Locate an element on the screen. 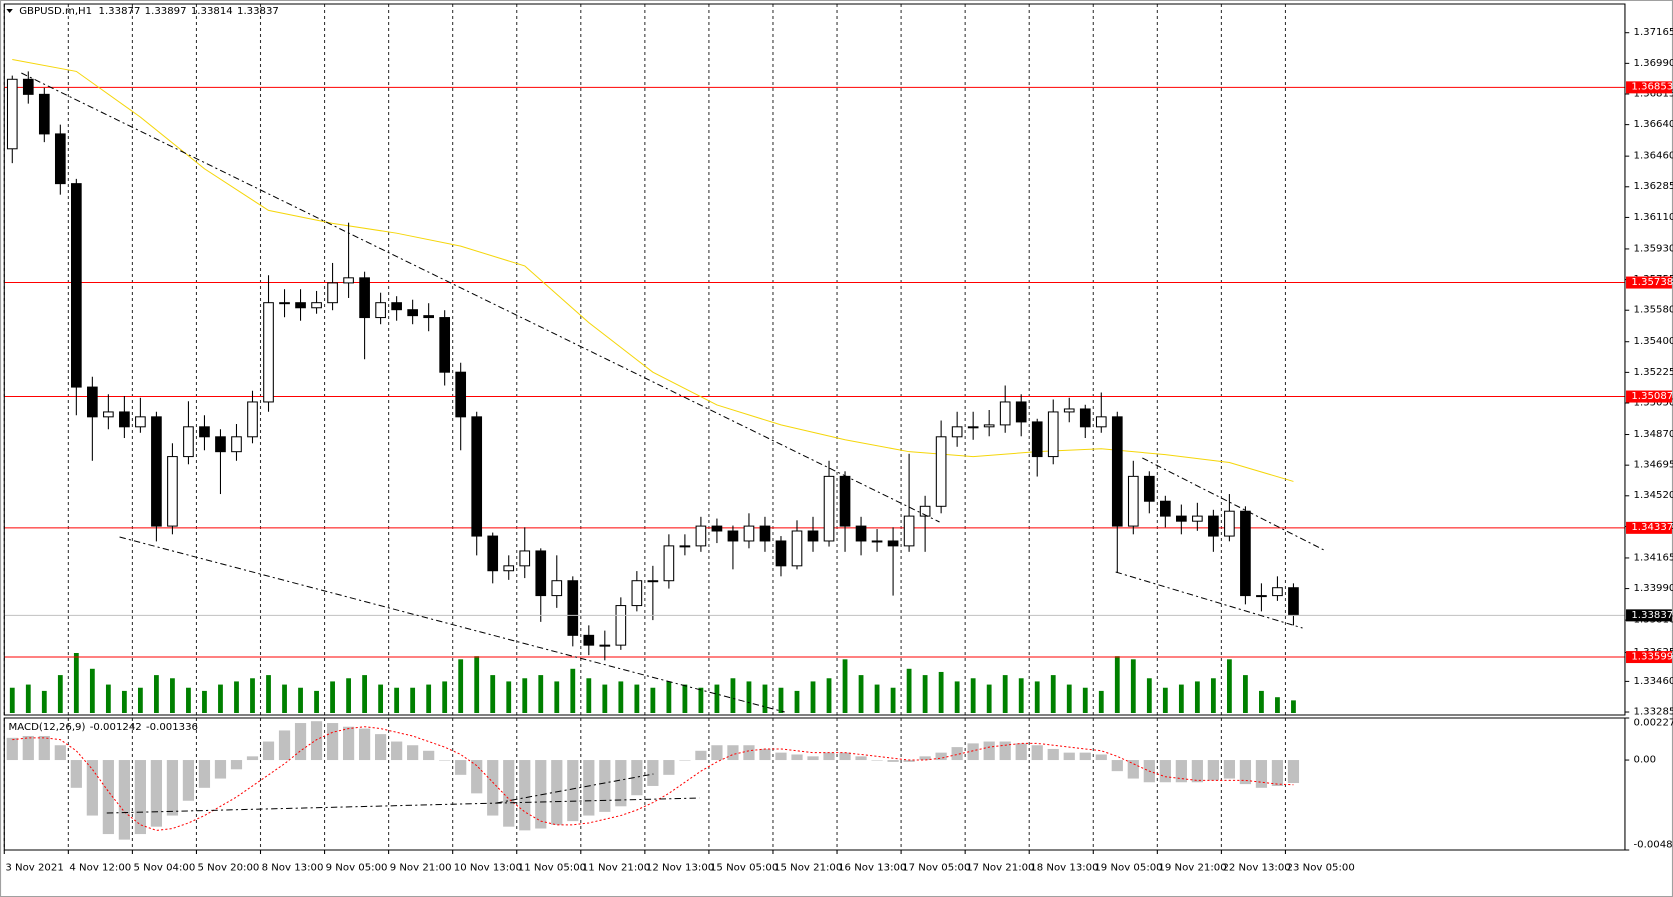 The image size is (1673, 897). macd-title: MACD(12,26,9) is located at coordinates (47, 727).